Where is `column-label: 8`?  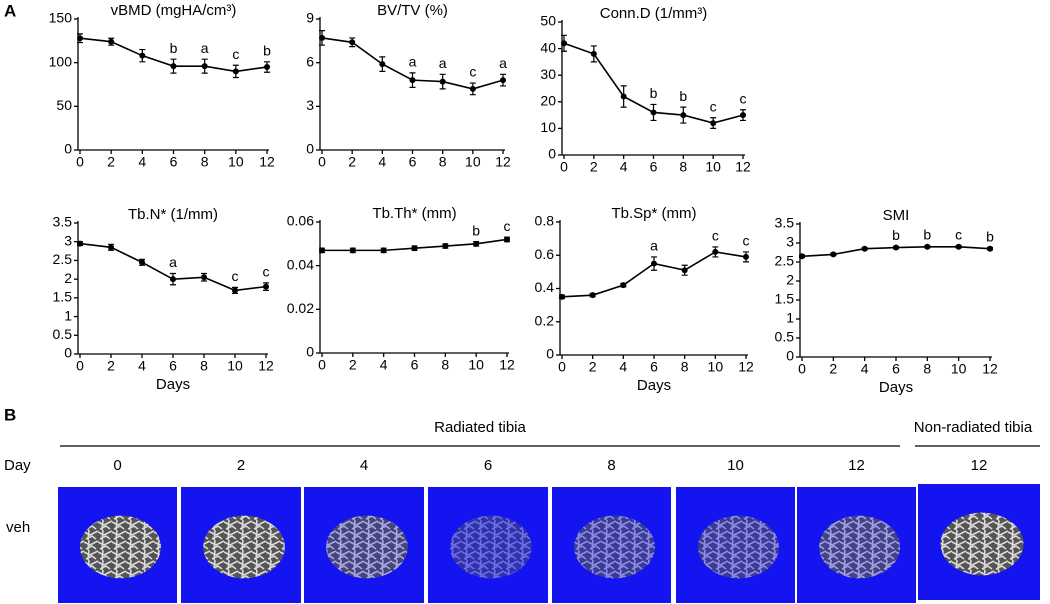 column-label: 8 is located at coordinates (611, 465).